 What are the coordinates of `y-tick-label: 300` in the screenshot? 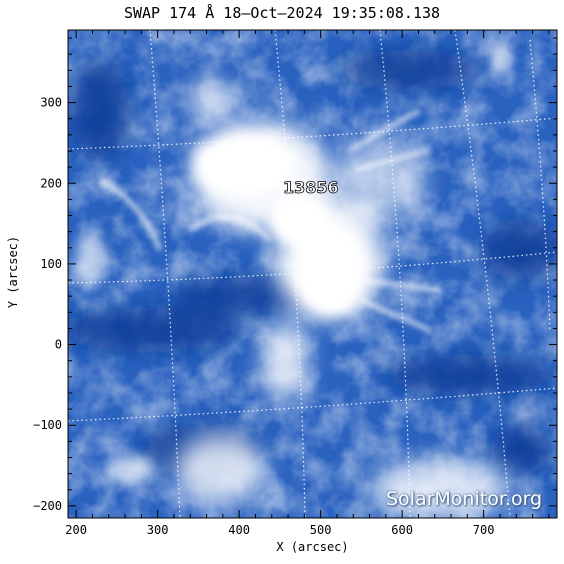 It's located at (51, 103).